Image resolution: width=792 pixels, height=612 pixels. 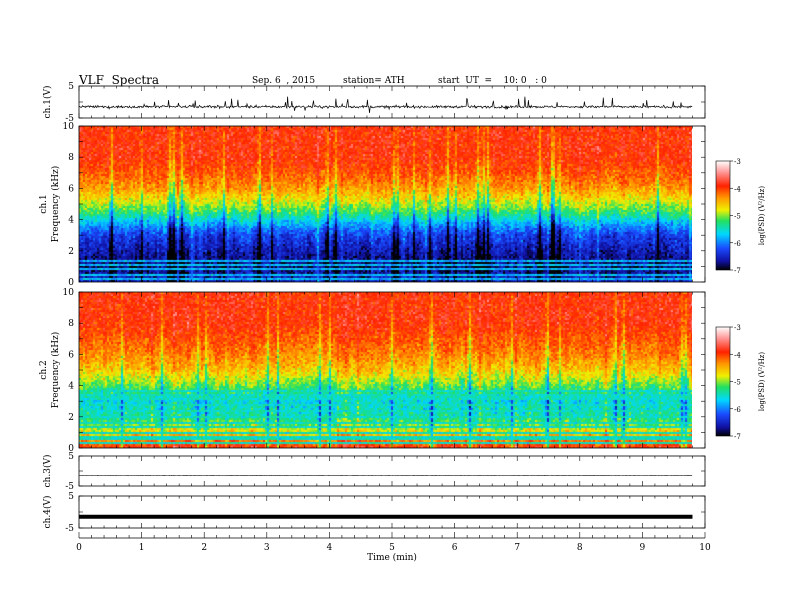 I want to click on time-axis-tick-label: 6, so click(x=455, y=548).